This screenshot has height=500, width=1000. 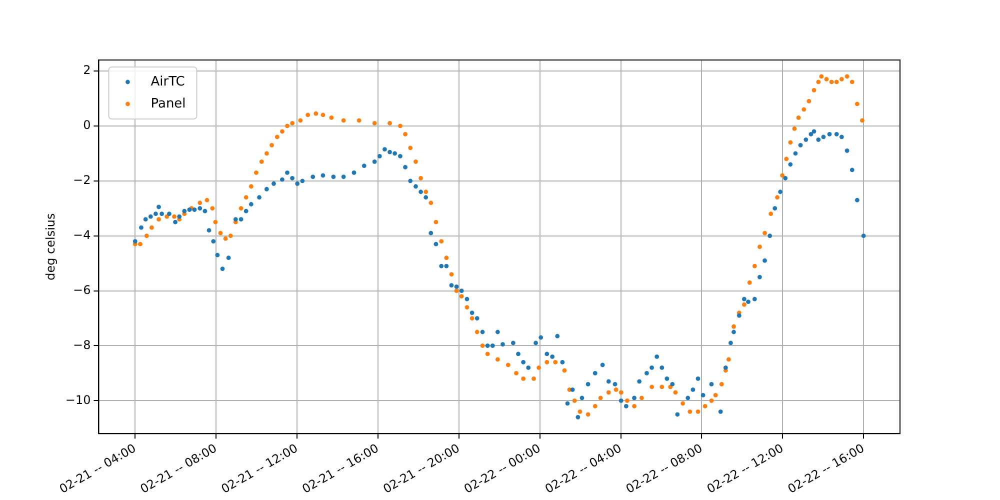 What do you see at coordinates (82, 235) in the screenshot?
I see `y-tick-label: −4` at bounding box center [82, 235].